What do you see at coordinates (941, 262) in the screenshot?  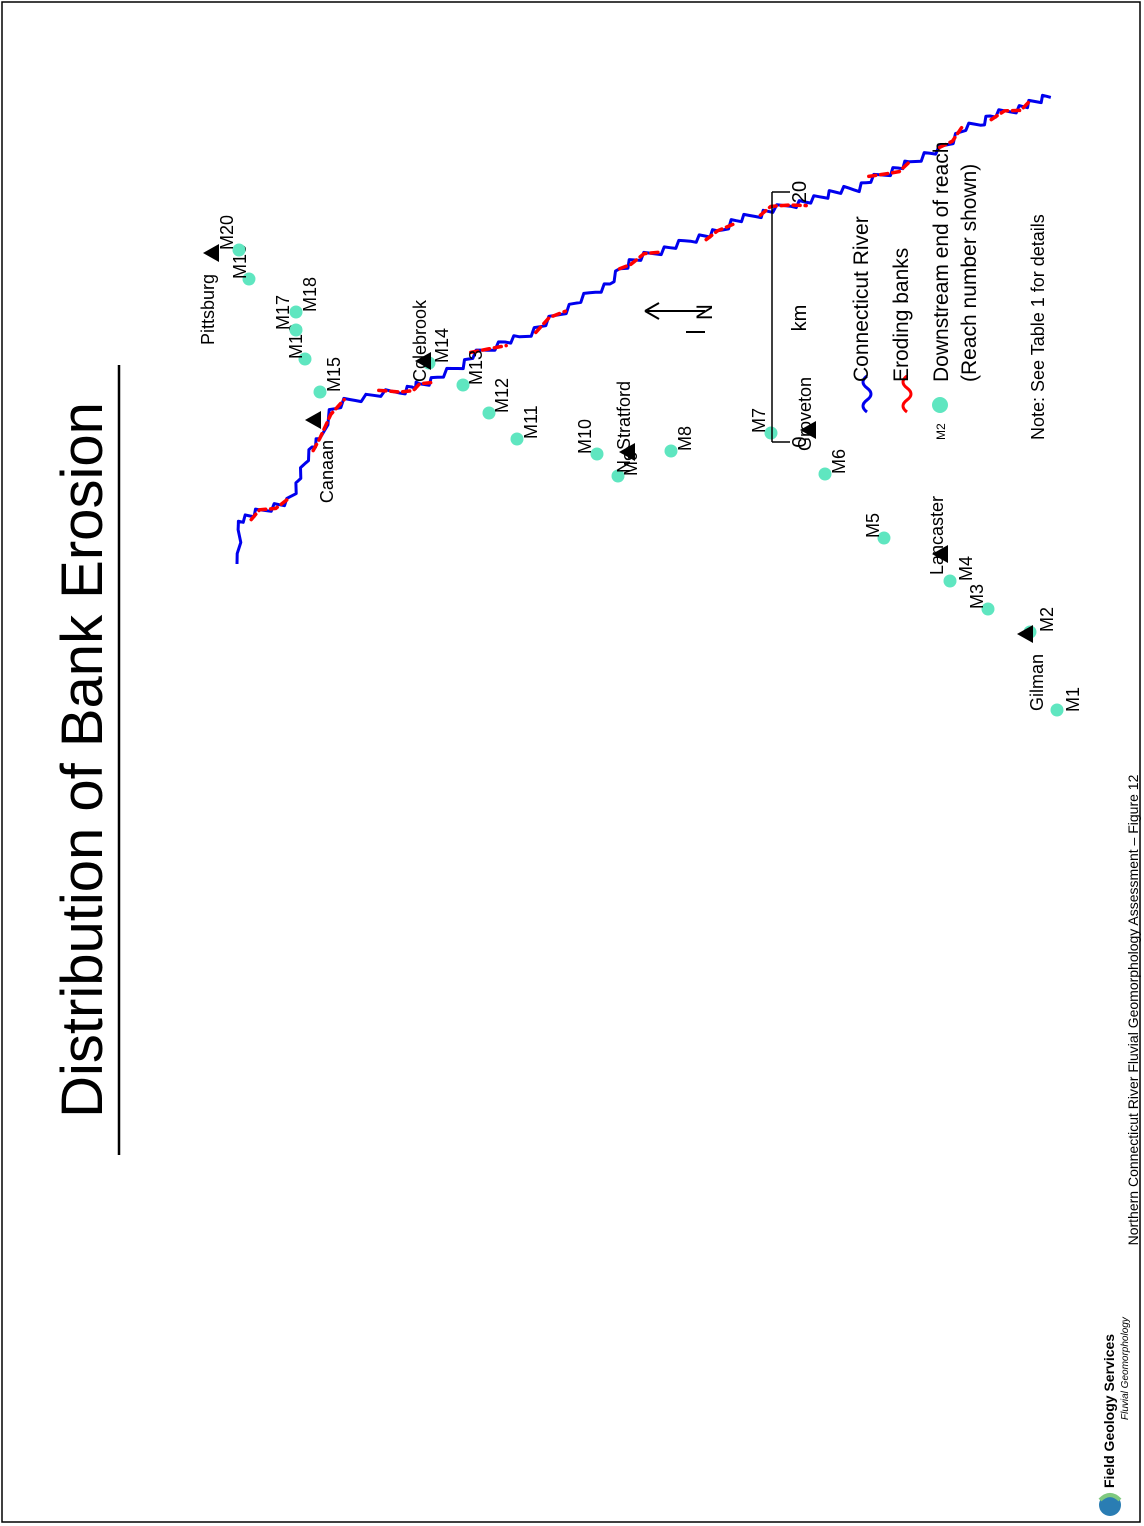 I see `legend-reach-label: Downstream end of reach` at bounding box center [941, 262].